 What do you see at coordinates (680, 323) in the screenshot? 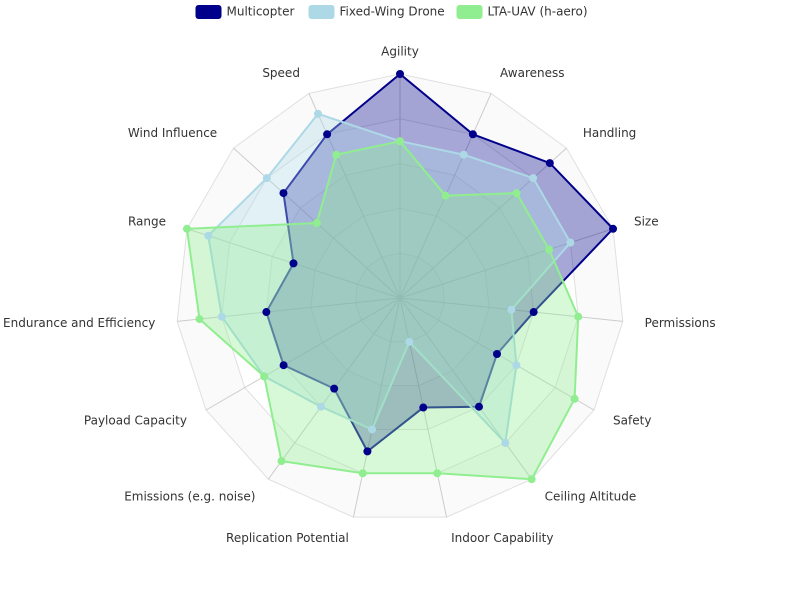
I see `axis-label: Permissions` at bounding box center [680, 323].